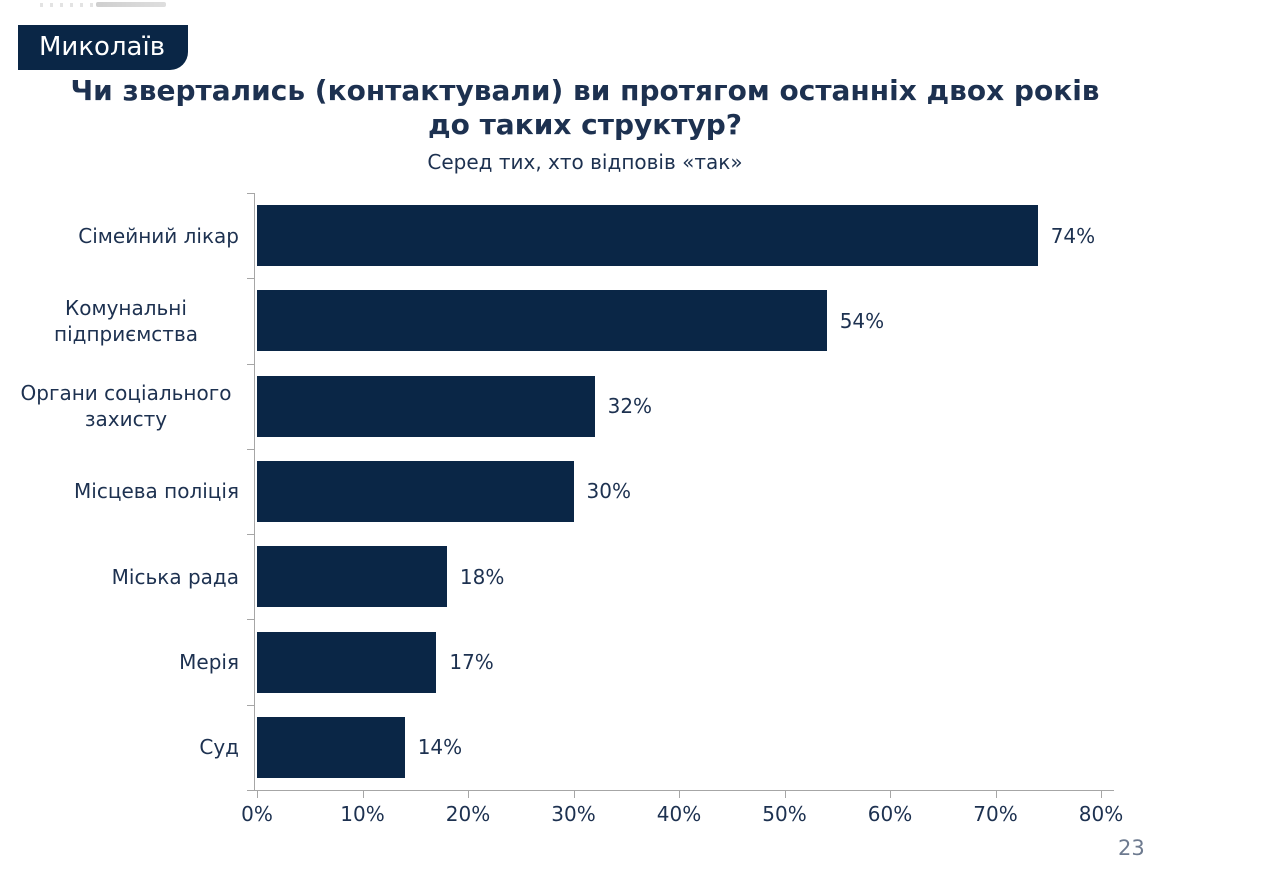  Describe the element at coordinates (784, 814) in the screenshot. I see `x-tick-label: 50%` at that location.